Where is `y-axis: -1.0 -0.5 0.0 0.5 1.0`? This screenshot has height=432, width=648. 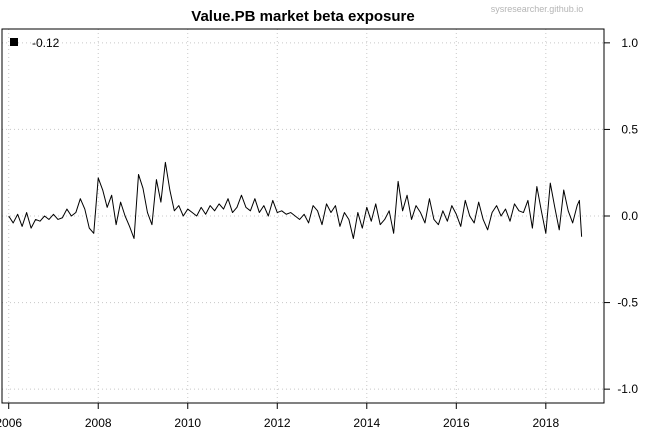 y-axis: -1.0 -0.5 0.0 0.5 1.0 is located at coordinates (621, 216).